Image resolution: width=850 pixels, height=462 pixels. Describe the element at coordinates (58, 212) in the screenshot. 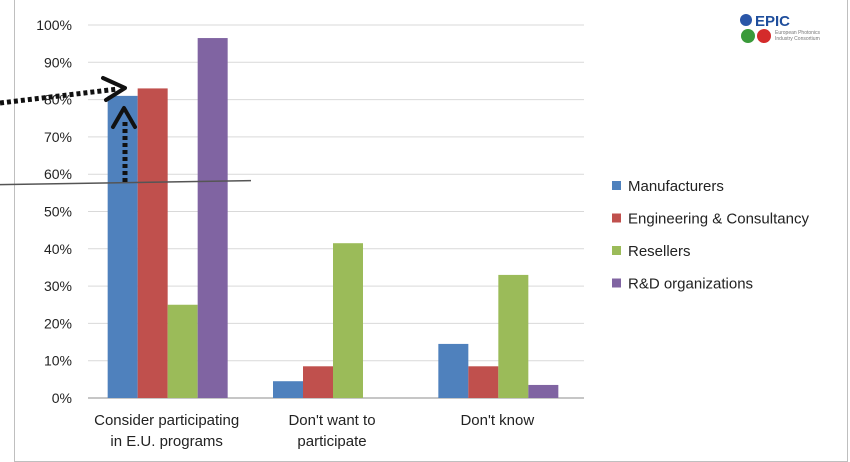

I see `y-tick-label: 50%` at that location.